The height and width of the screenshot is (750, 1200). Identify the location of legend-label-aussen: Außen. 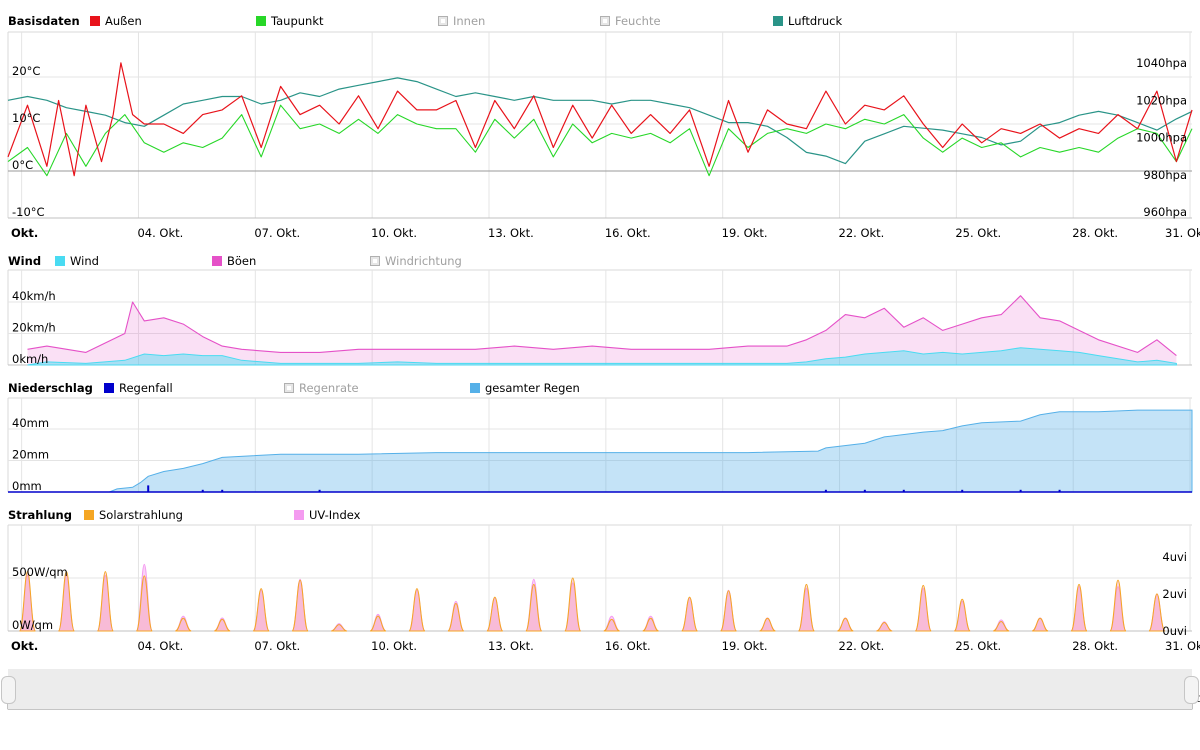
(123, 21).